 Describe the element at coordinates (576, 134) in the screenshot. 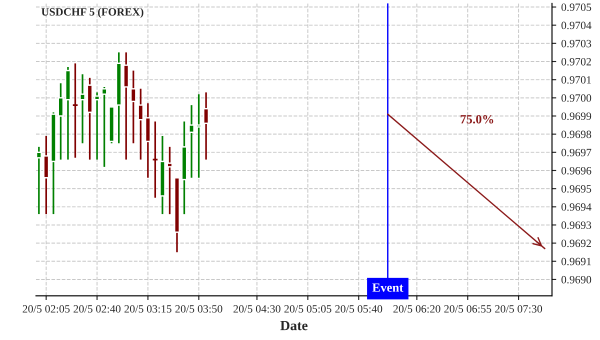

I see `y-tick-label: 0.9698` at that location.